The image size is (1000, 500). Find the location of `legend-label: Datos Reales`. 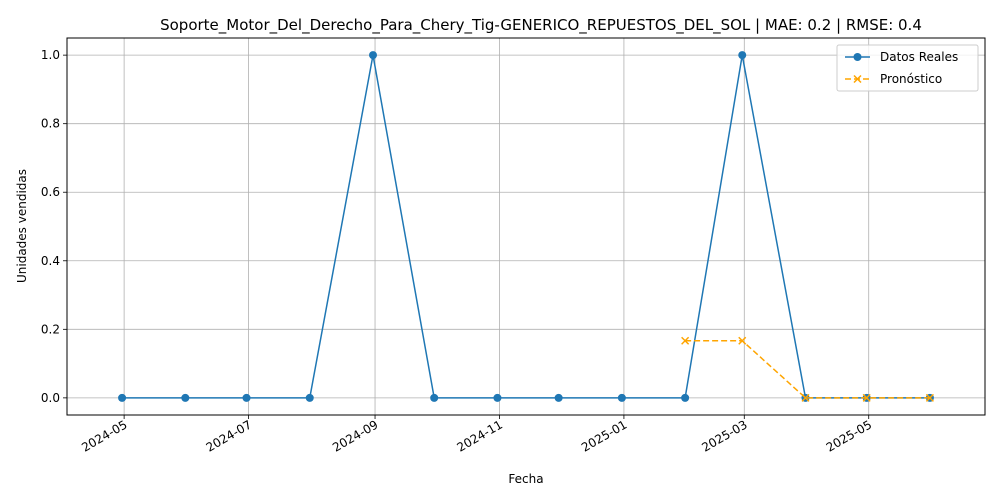

legend-label: Datos Reales is located at coordinates (919, 57).